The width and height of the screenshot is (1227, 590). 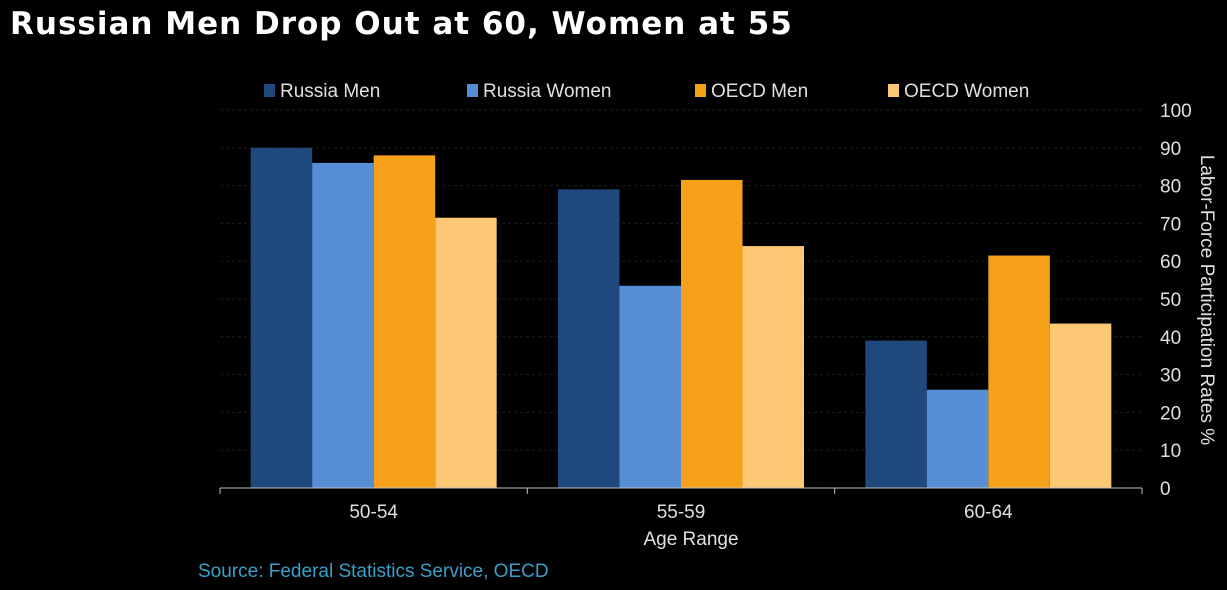 What do you see at coordinates (893, 90) in the screenshot?
I see `legend-swatch-oecd-women` at bounding box center [893, 90].